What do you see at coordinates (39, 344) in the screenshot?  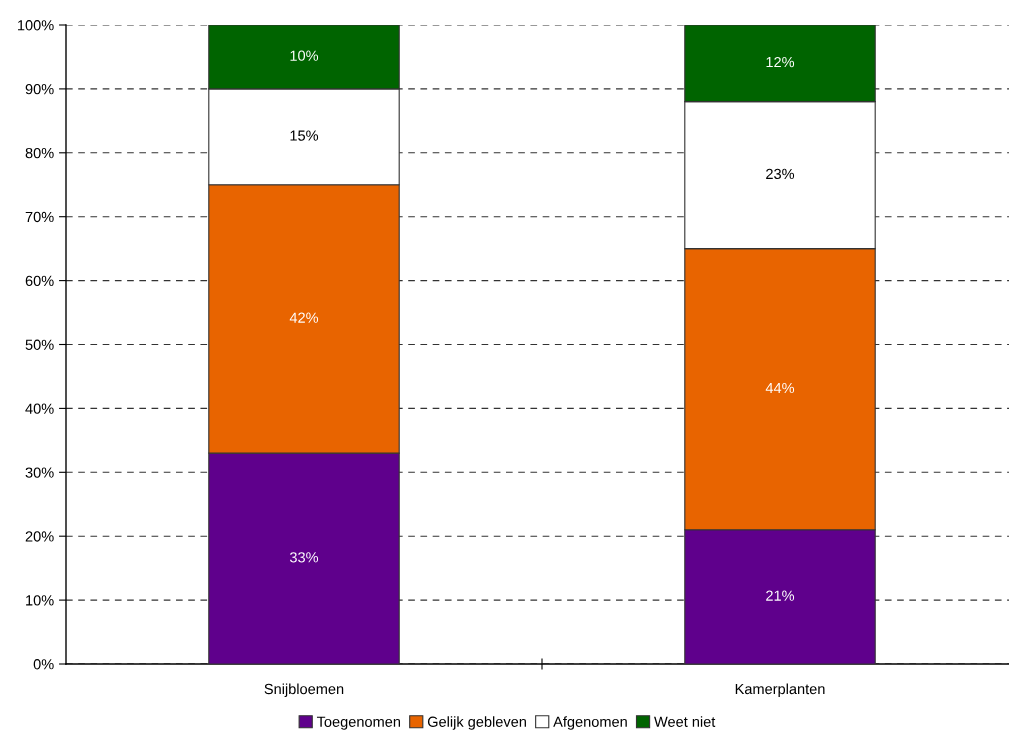 I see `y-tick-label: 50%` at bounding box center [39, 344].